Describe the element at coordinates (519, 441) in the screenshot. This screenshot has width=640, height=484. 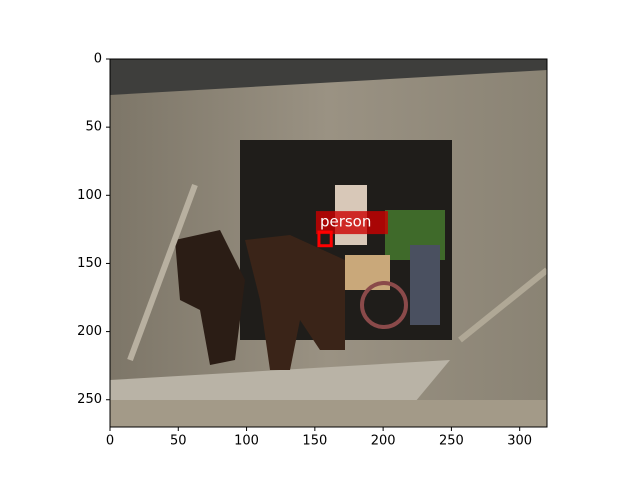
I see `x-tick-label: 300` at that location.